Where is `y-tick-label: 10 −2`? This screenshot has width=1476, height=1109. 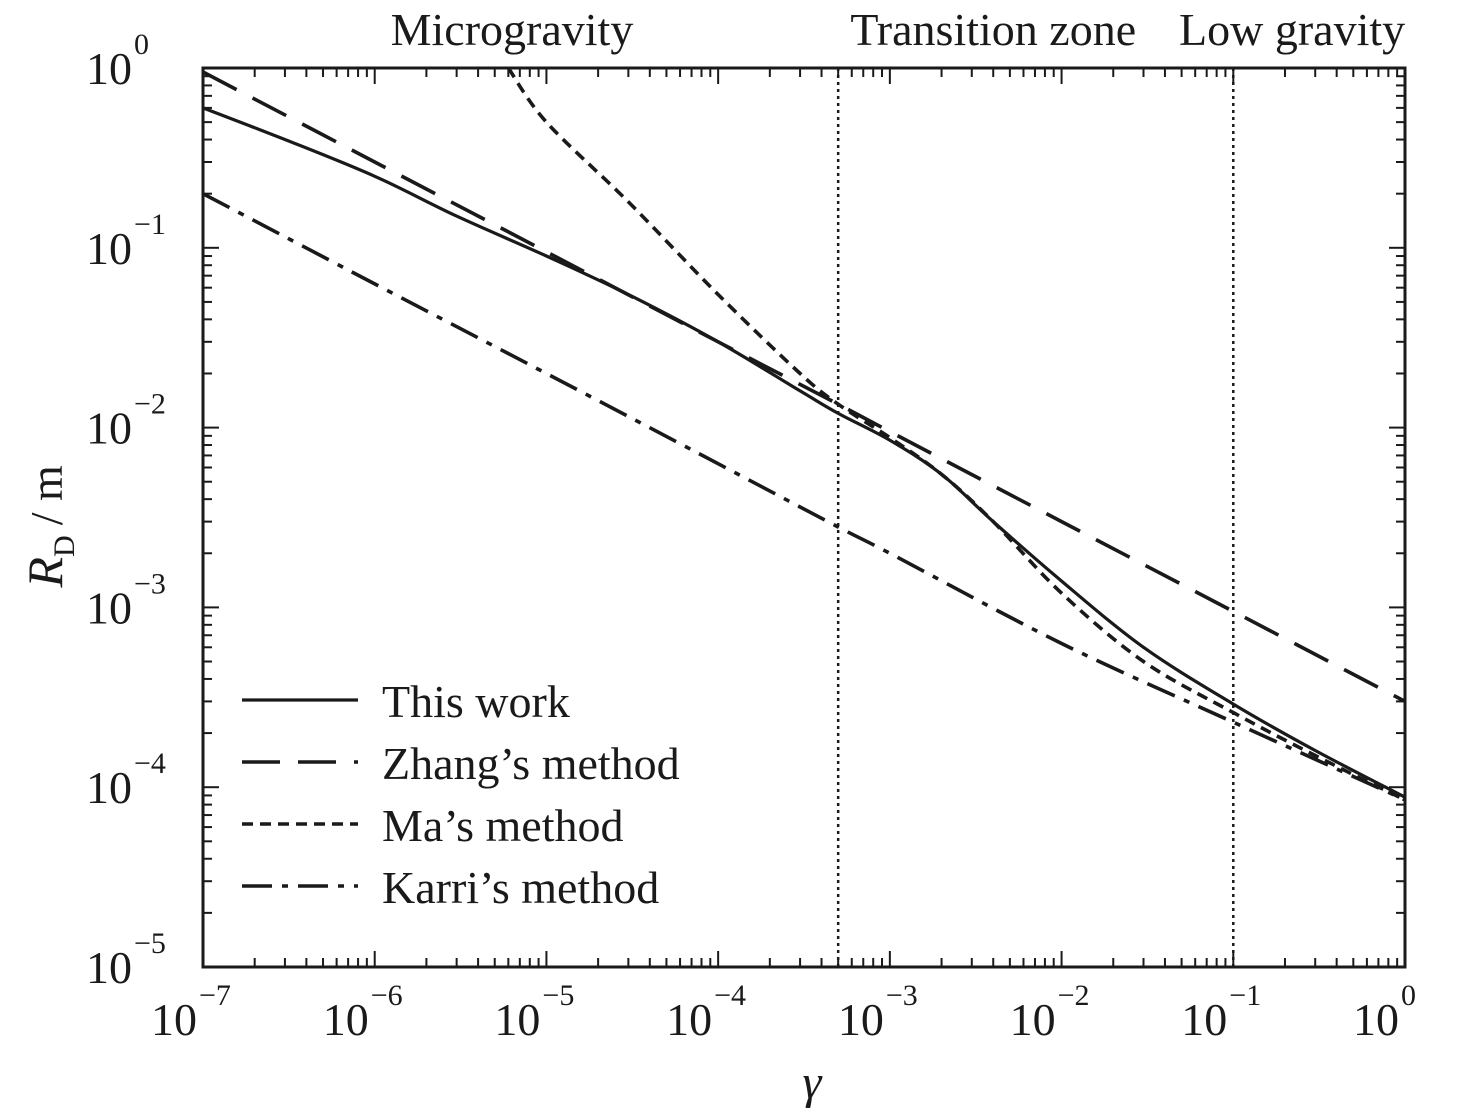 y-tick-label: 10 −2 is located at coordinates (126, 421).